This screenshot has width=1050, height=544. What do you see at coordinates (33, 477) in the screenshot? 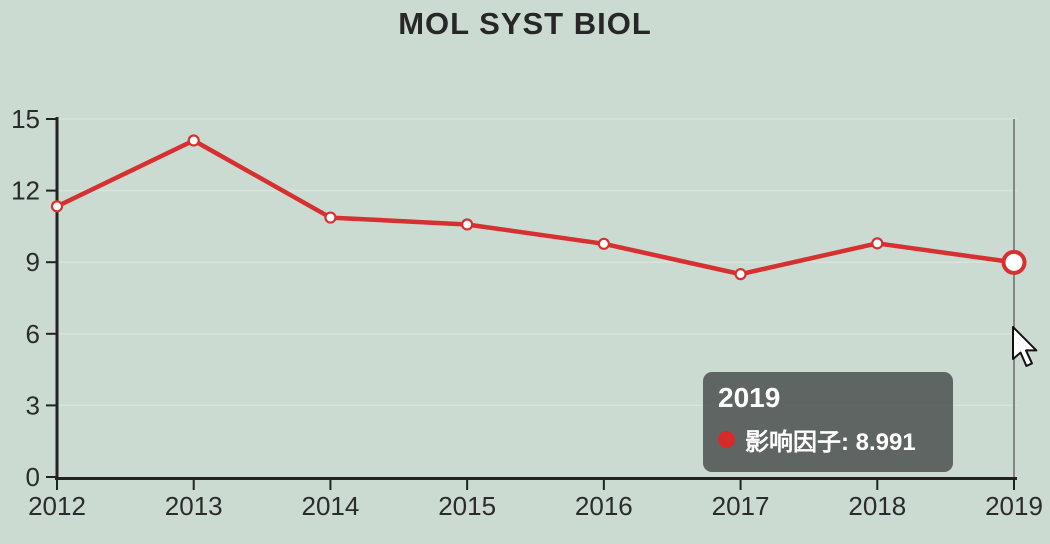
I see `y-tick-label: 0` at bounding box center [33, 477].